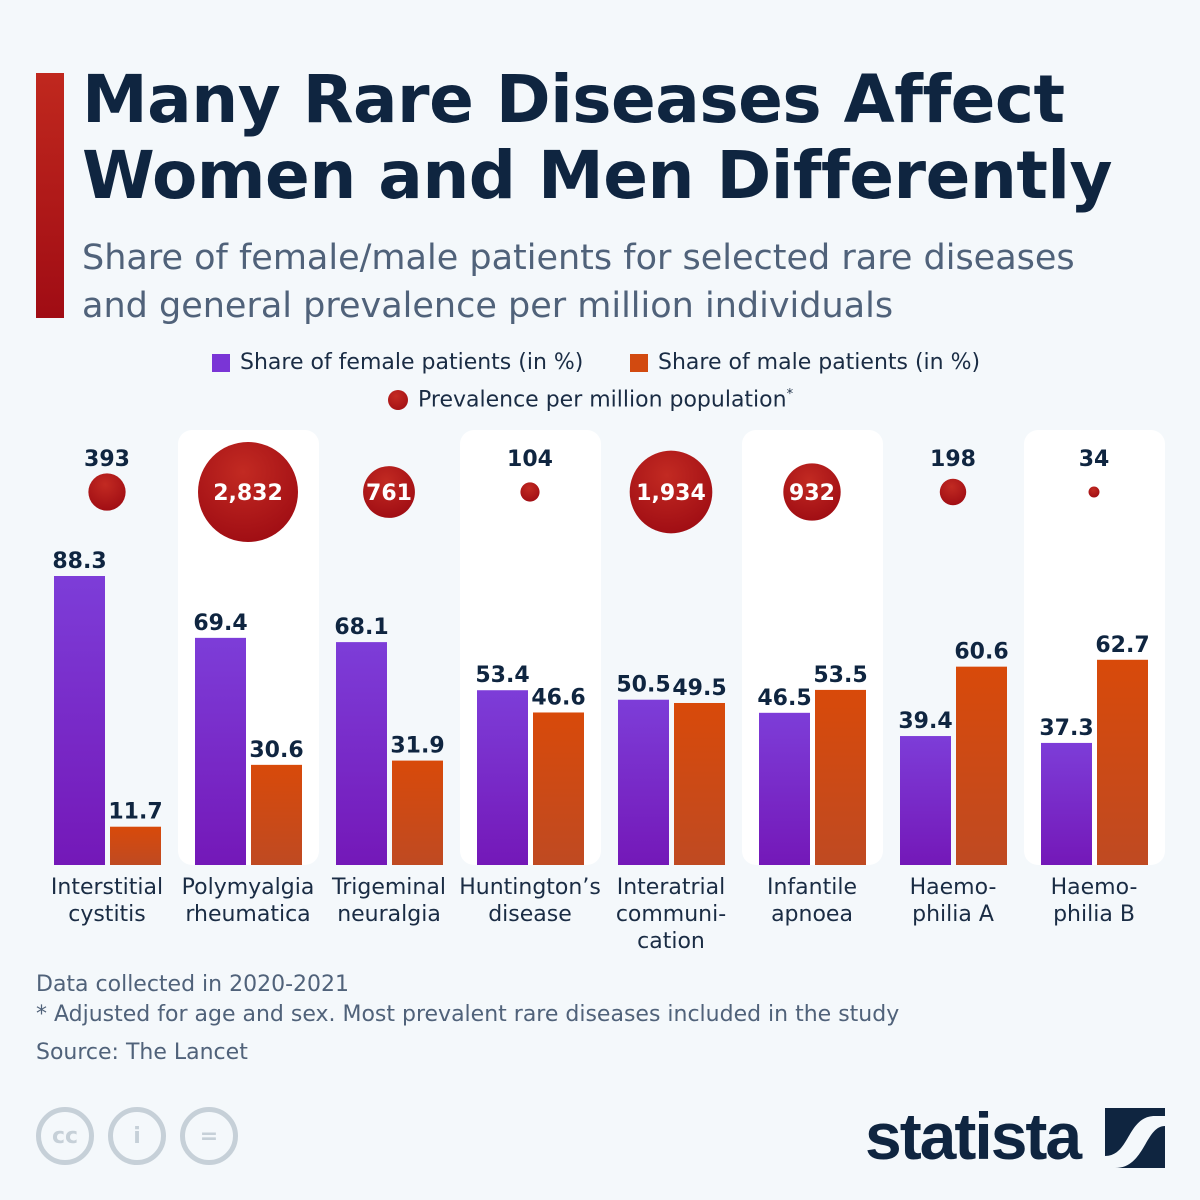  I want to click on category-label: philia B, so click(1094, 914).